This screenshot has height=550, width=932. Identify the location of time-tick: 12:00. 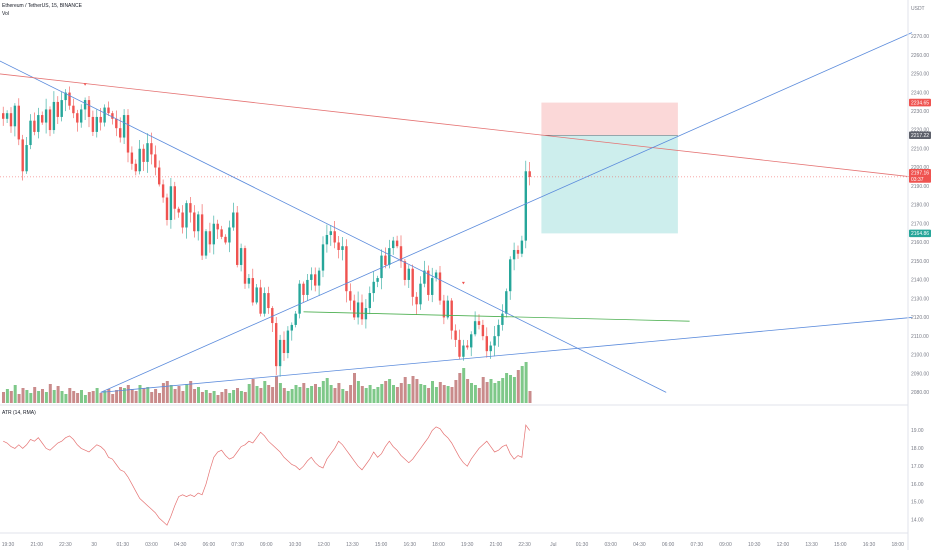
(783, 545).